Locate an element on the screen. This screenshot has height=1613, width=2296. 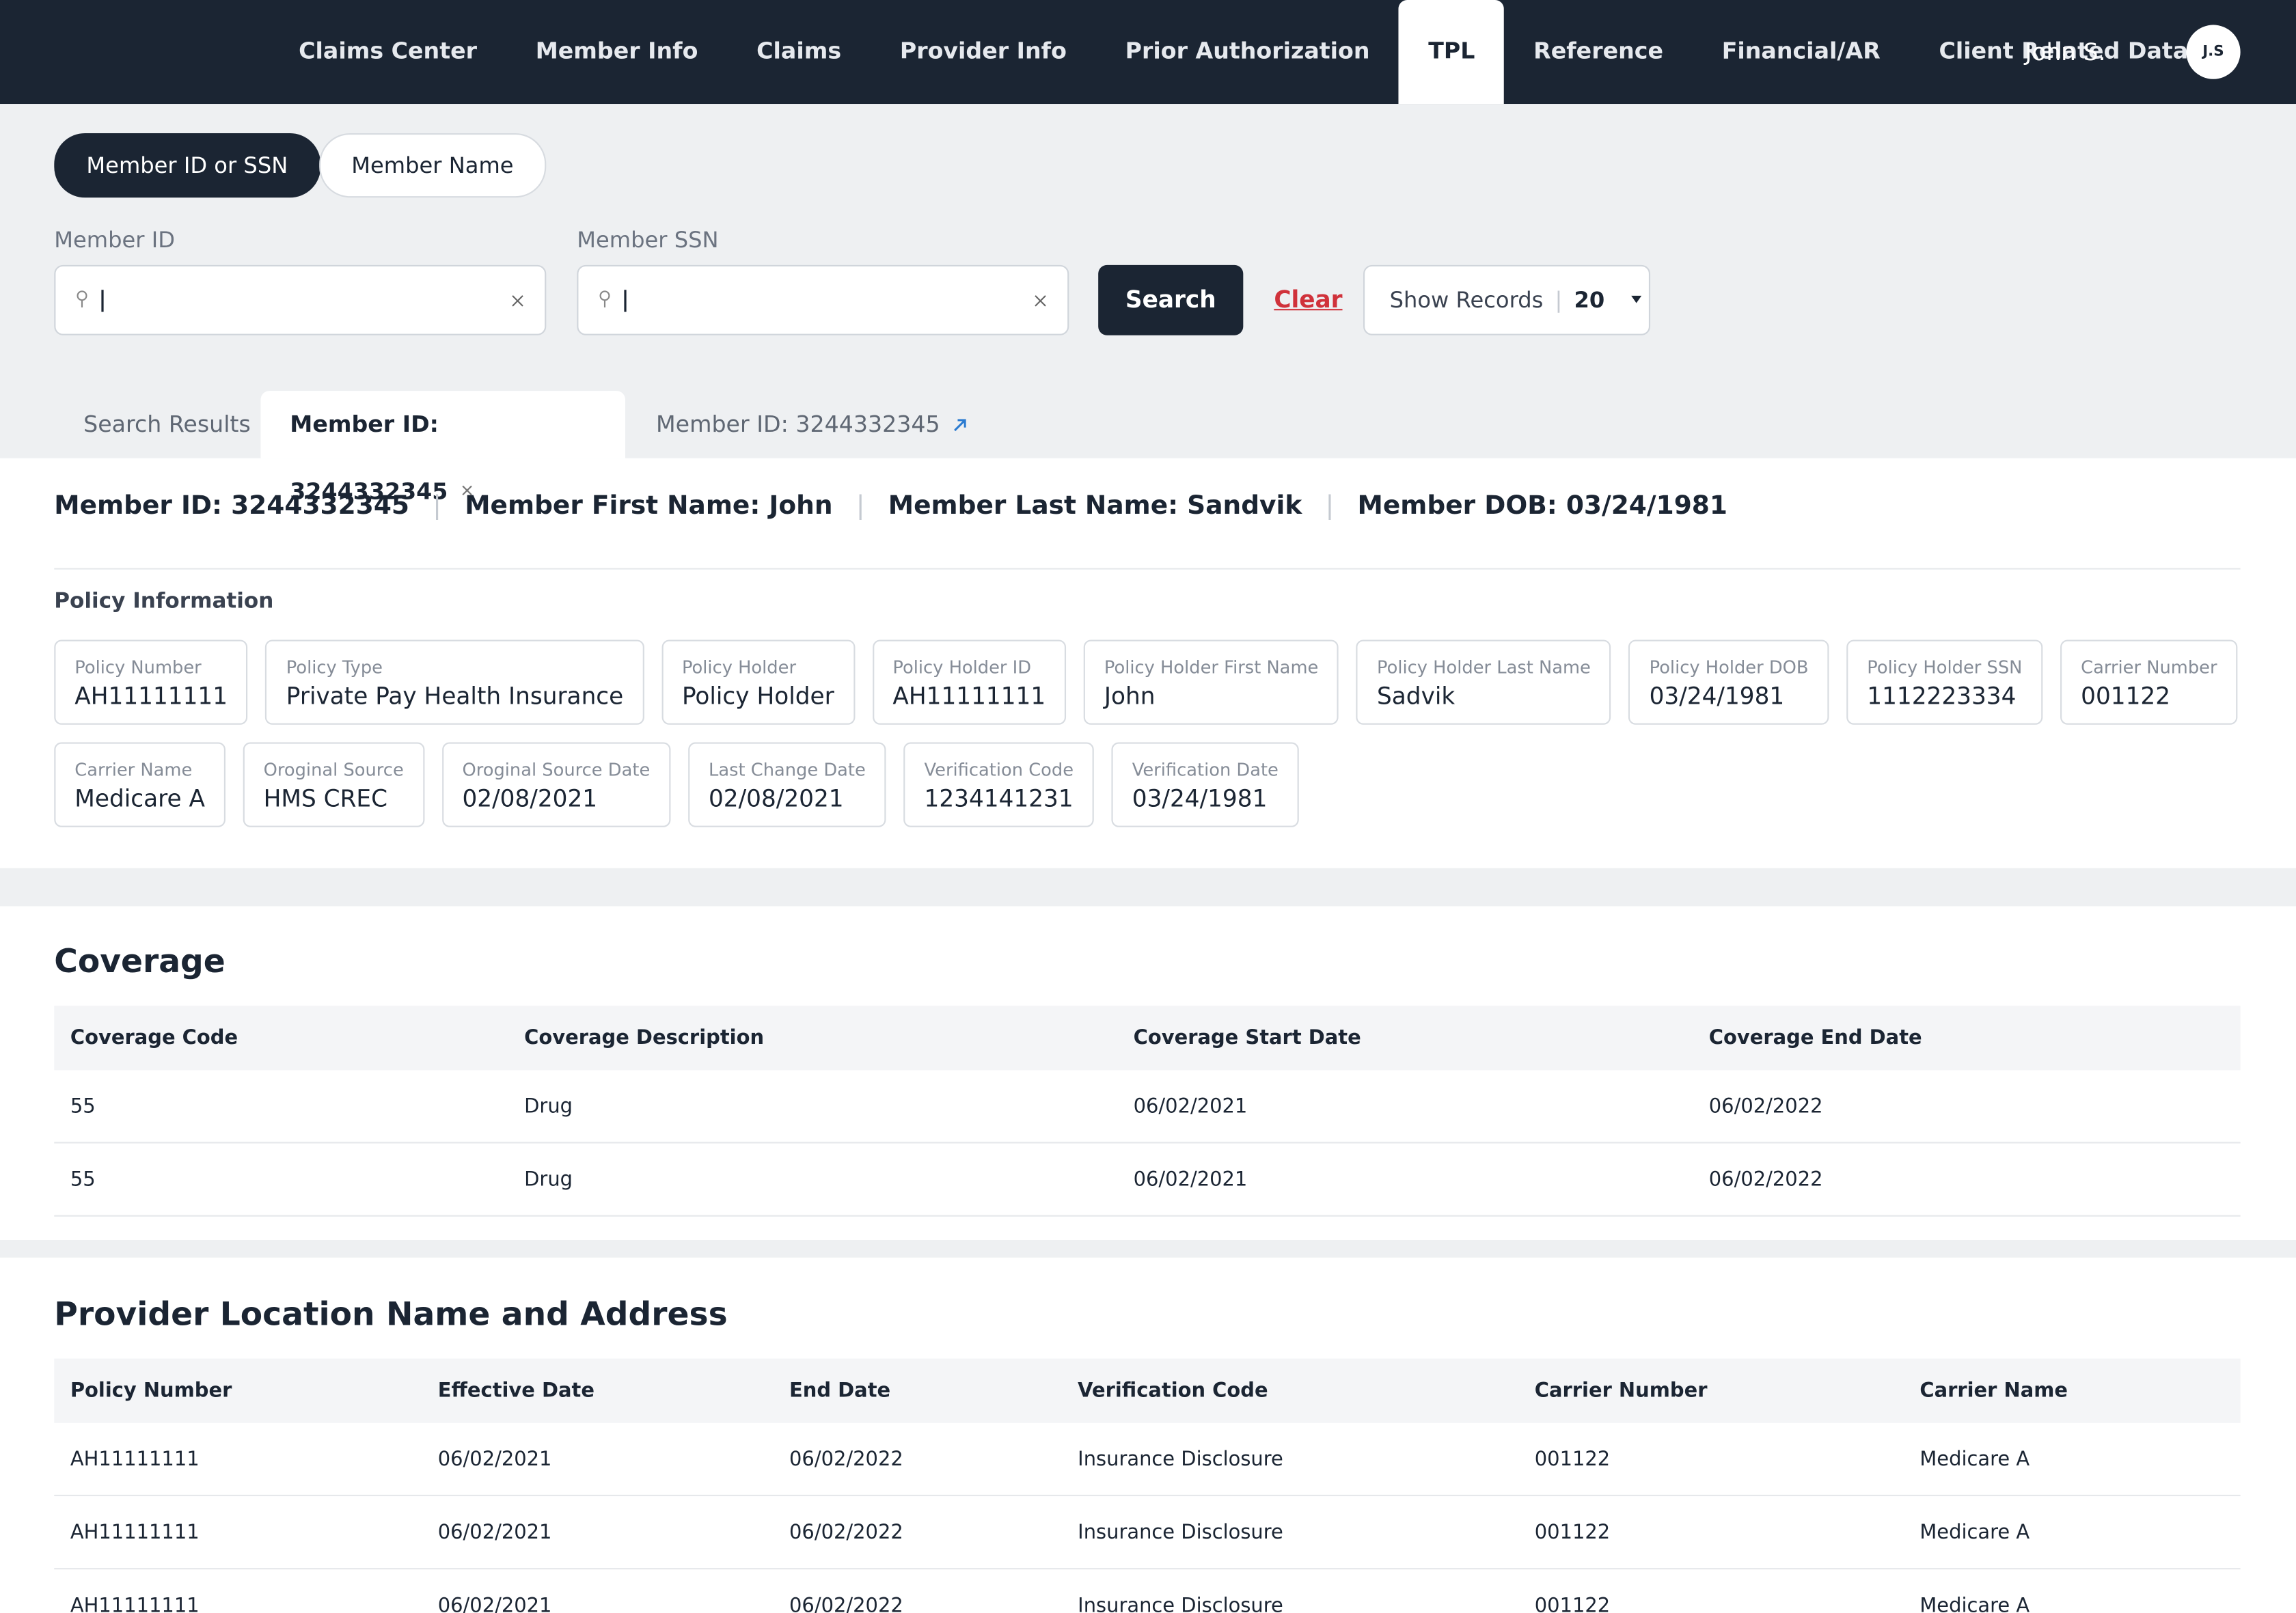
divider is located at coordinates (1147, 569).